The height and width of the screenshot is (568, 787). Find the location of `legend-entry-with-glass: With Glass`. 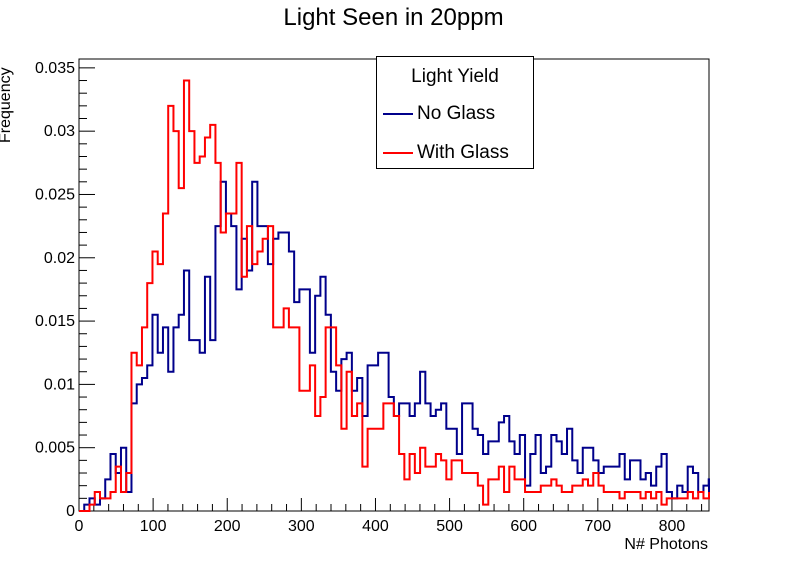

legend-entry-with-glass: With Glass is located at coordinates (446, 153).